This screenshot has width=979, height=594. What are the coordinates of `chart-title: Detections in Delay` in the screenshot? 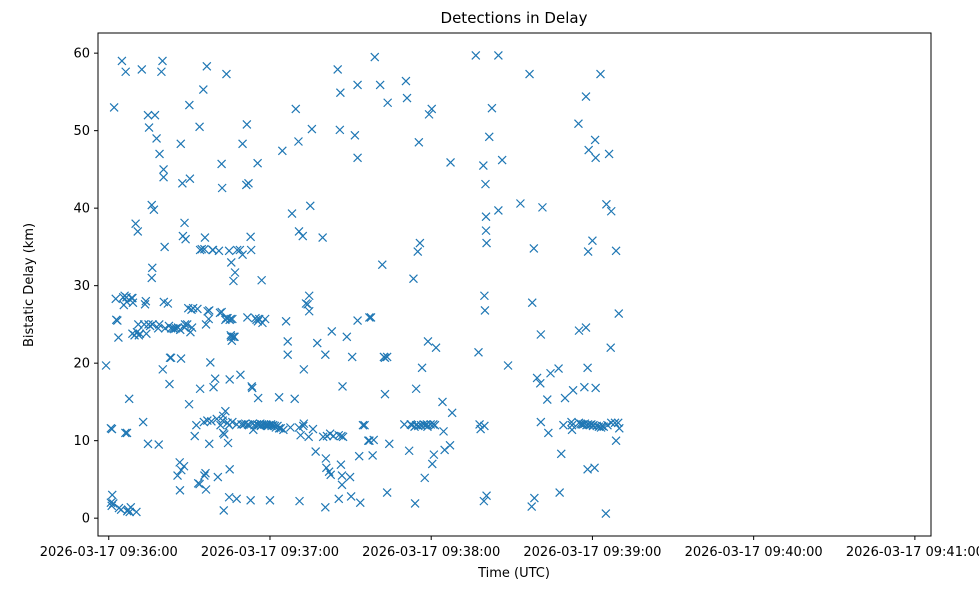 It's located at (514, 18).